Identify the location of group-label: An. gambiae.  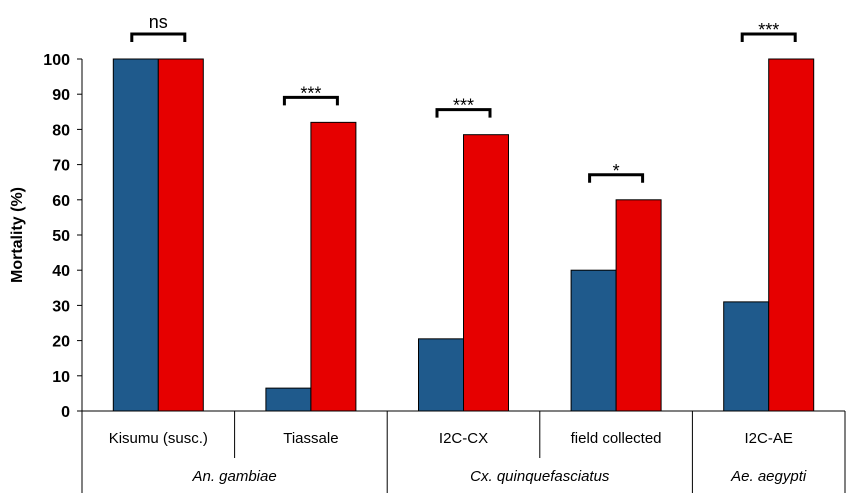
(233, 476).